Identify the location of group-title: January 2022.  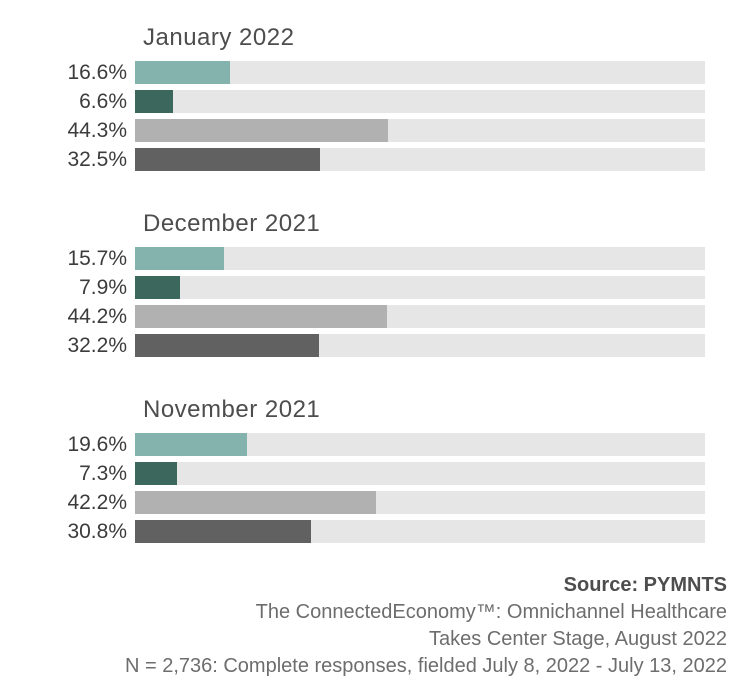
(219, 37).